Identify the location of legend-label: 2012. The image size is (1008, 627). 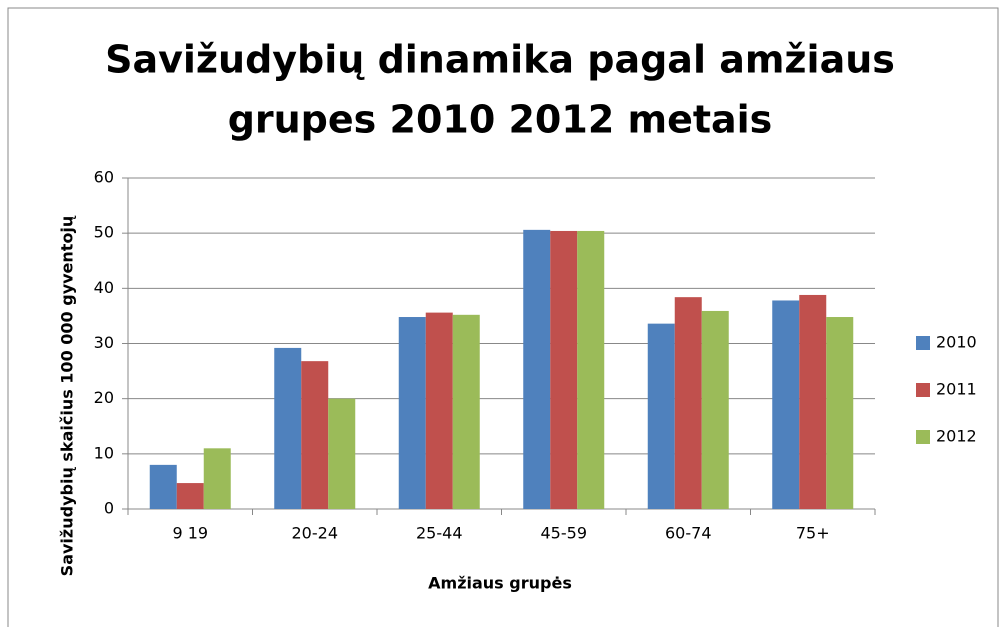
(956, 436).